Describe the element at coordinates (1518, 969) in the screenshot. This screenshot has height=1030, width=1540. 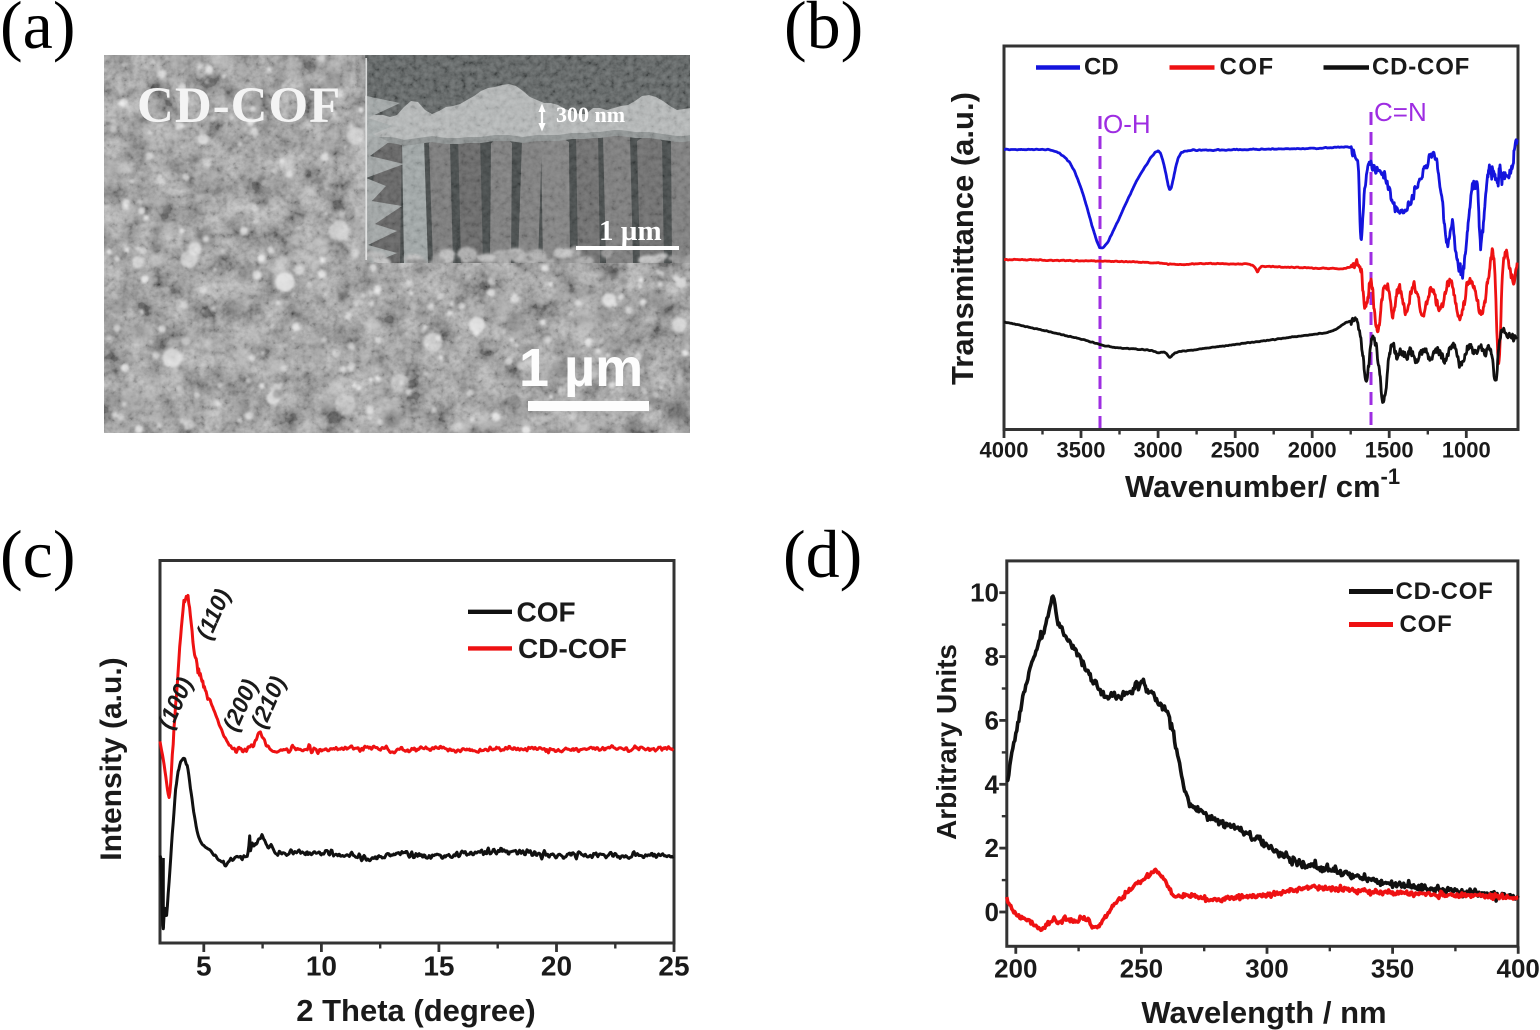
I see `svg-text: 400` at that location.